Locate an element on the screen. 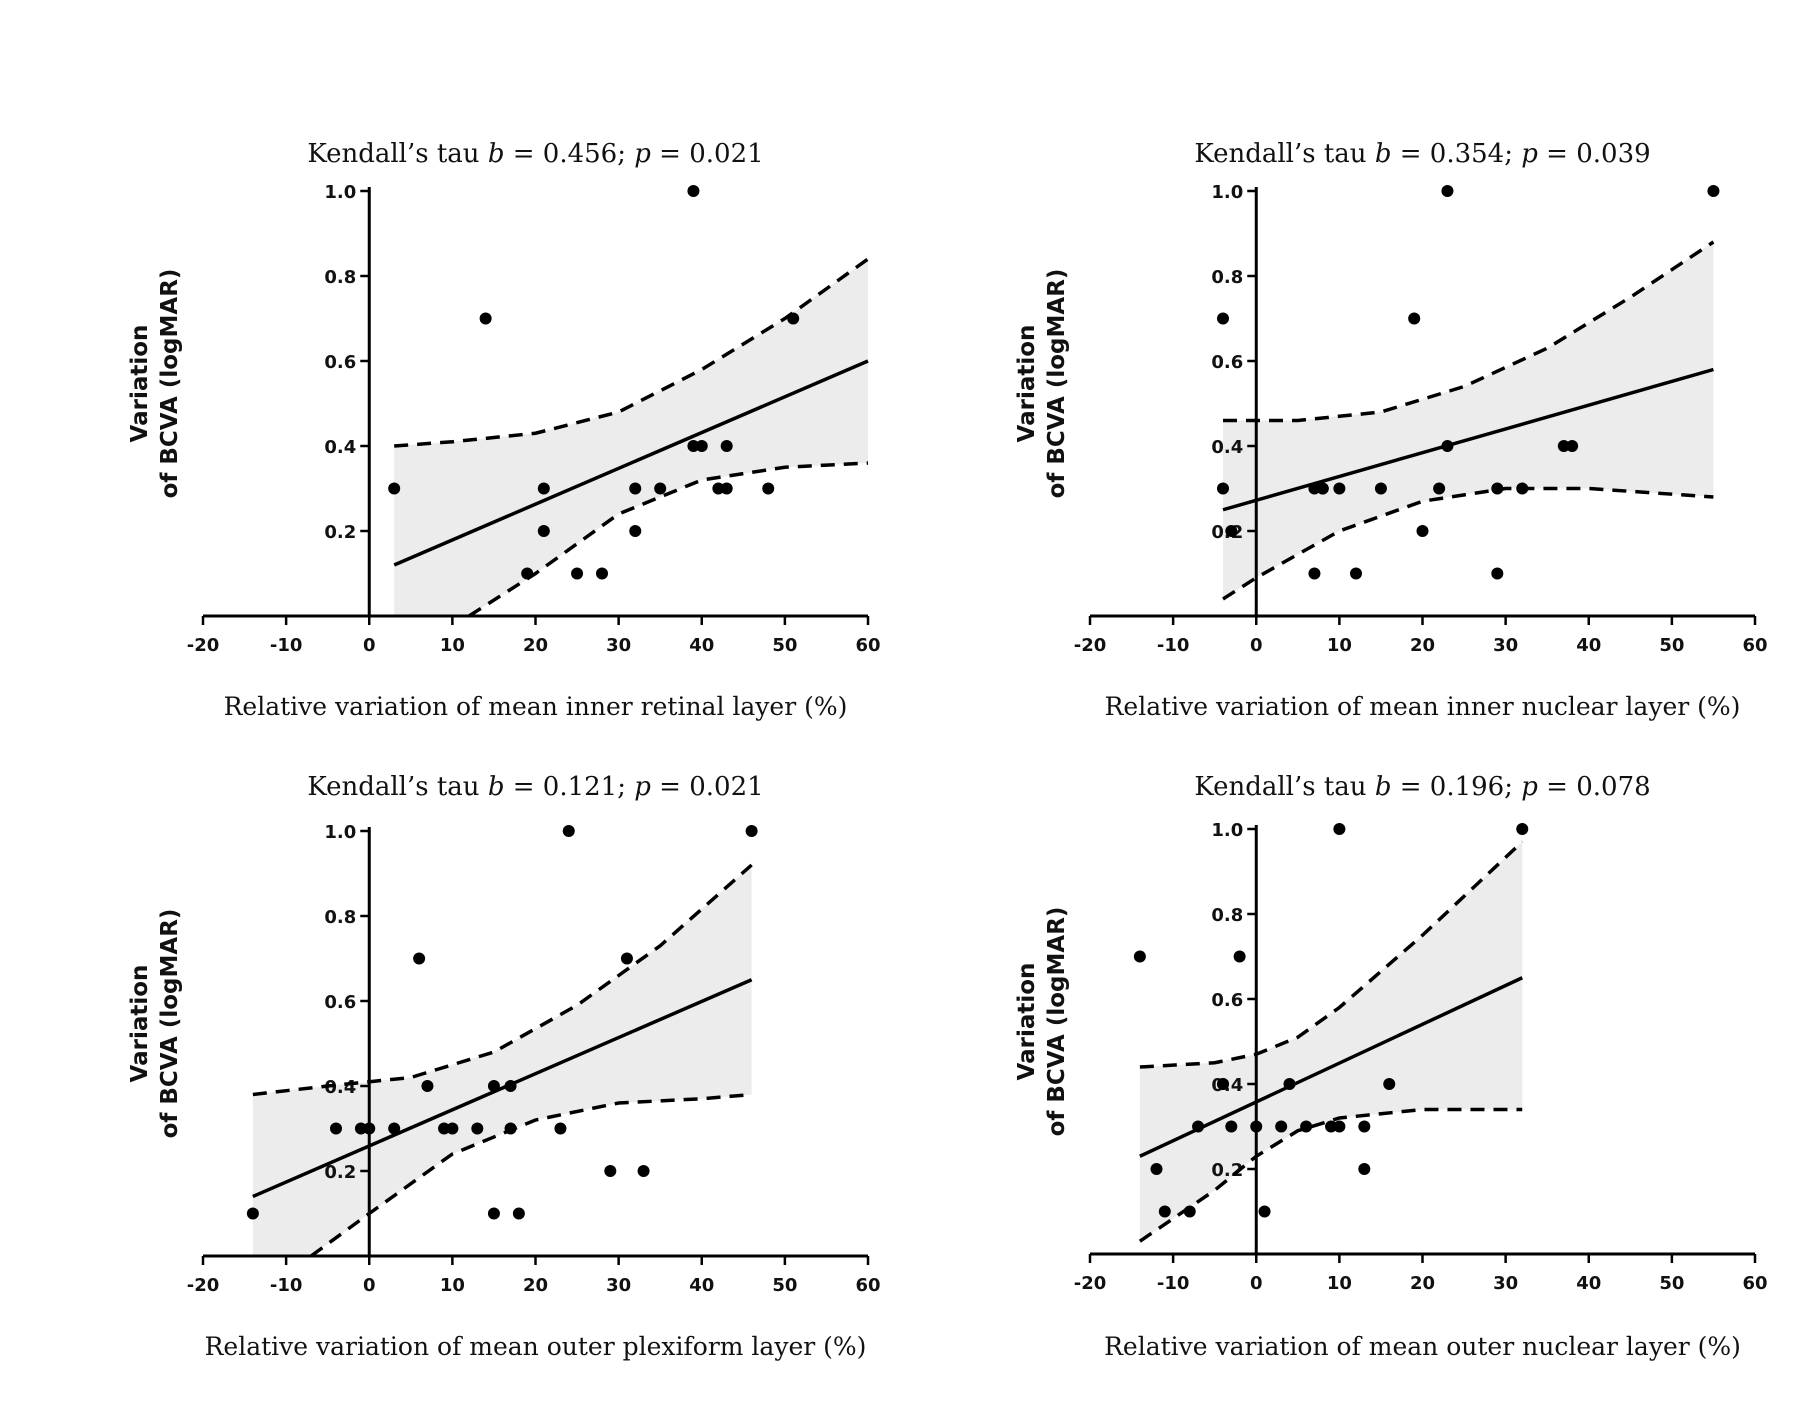 This screenshot has width=1808, height=1417. y-axis-label: of BCVA (logMAR) is located at coordinates (170, 384).